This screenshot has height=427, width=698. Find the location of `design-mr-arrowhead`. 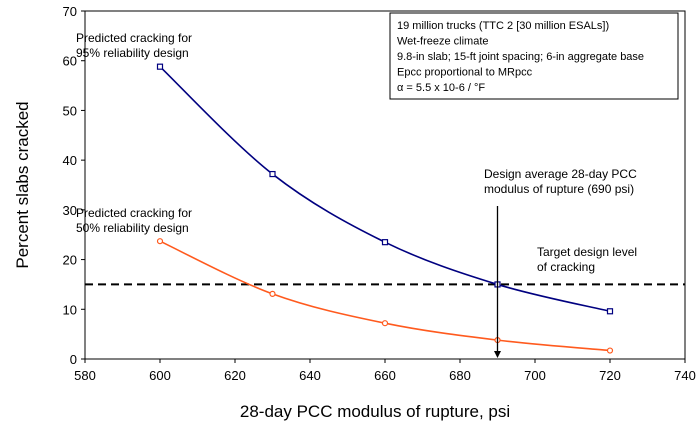

design-mr-arrowhead is located at coordinates (497, 354).